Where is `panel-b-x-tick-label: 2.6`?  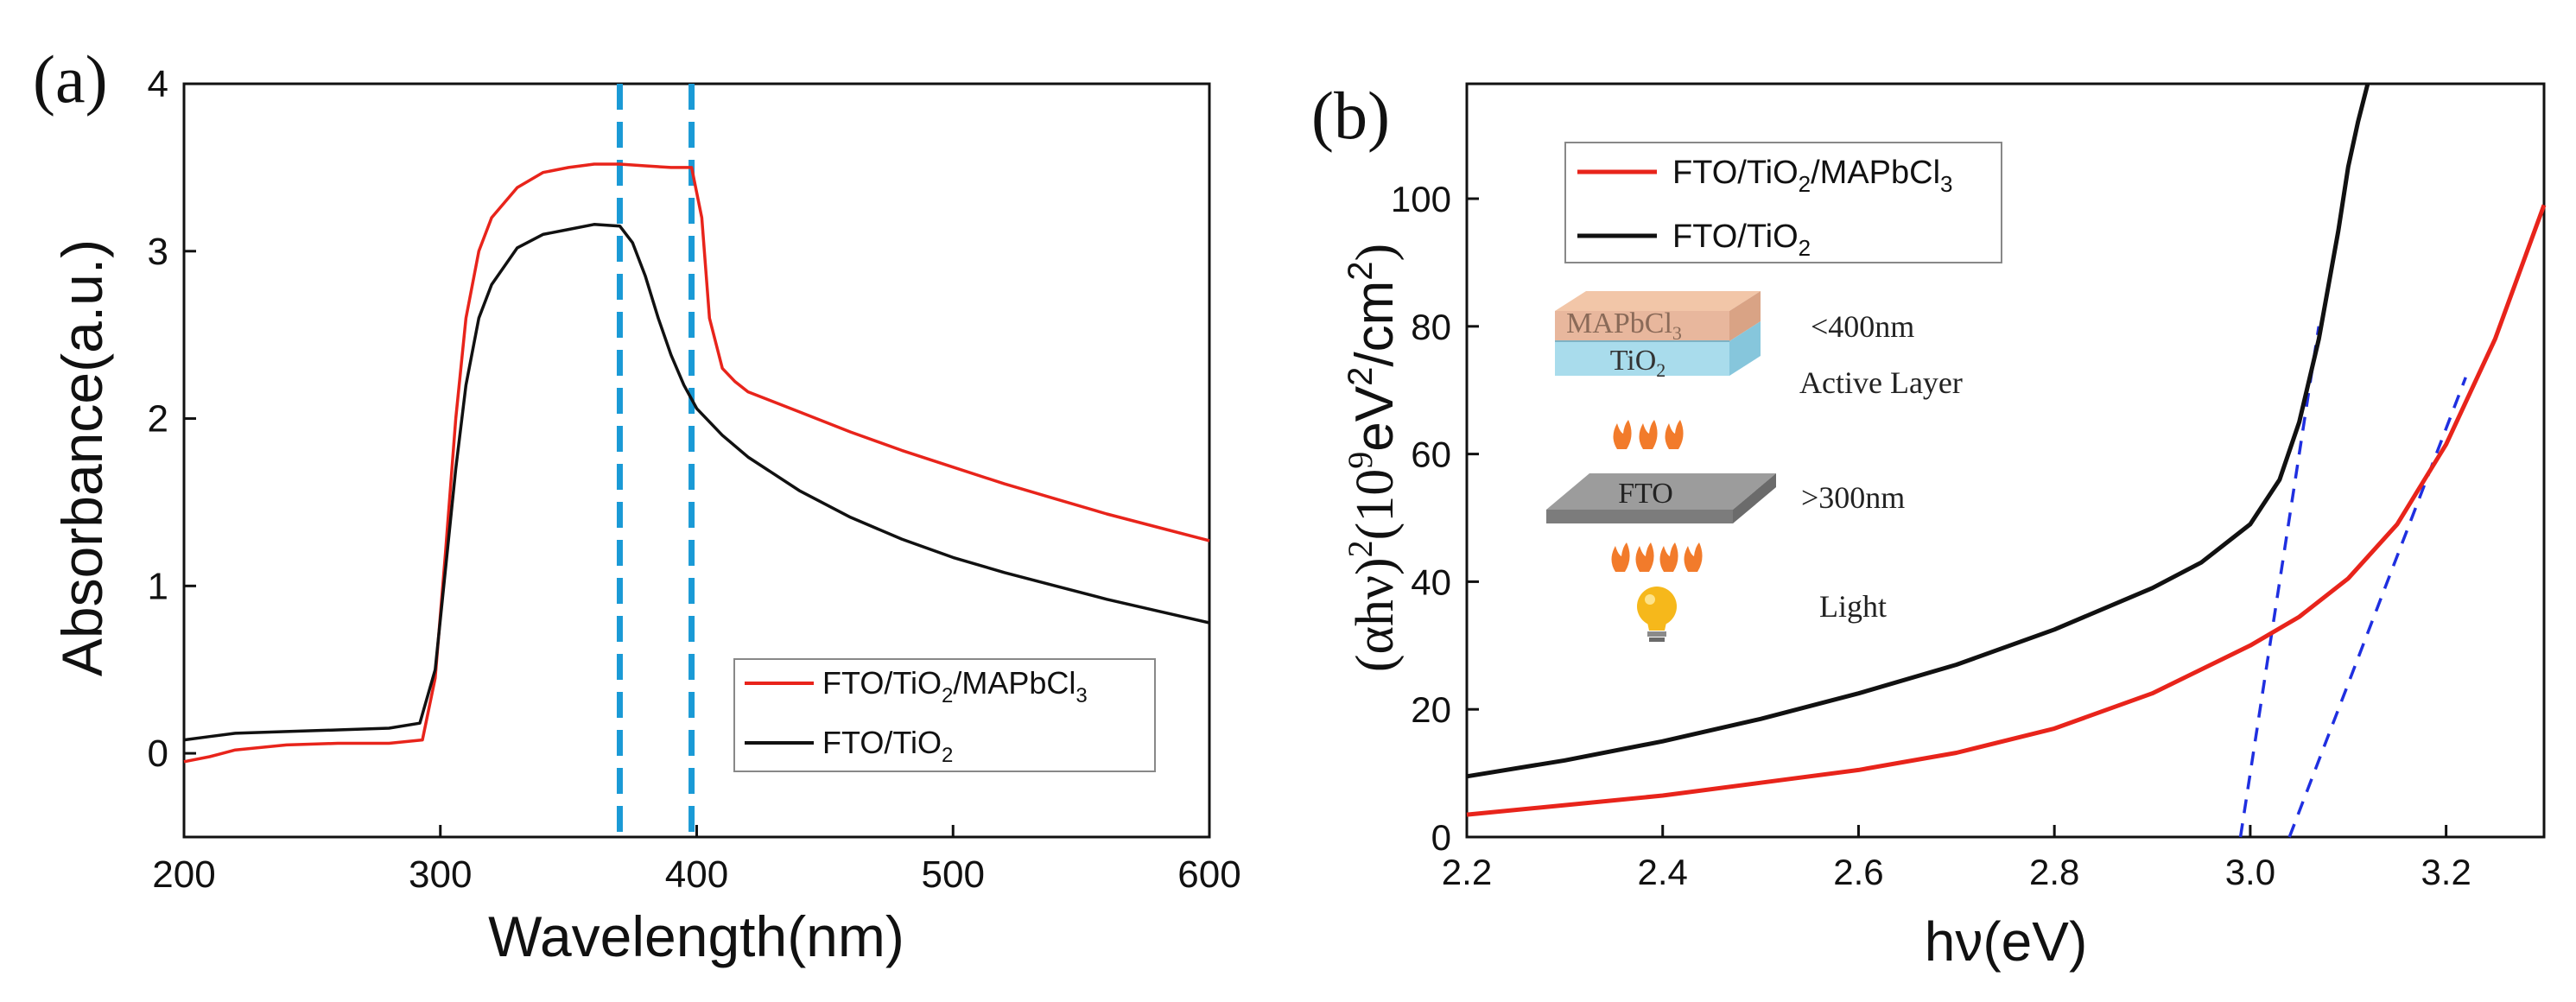 panel-b-x-tick-label: 2.6 is located at coordinates (1858, 872).